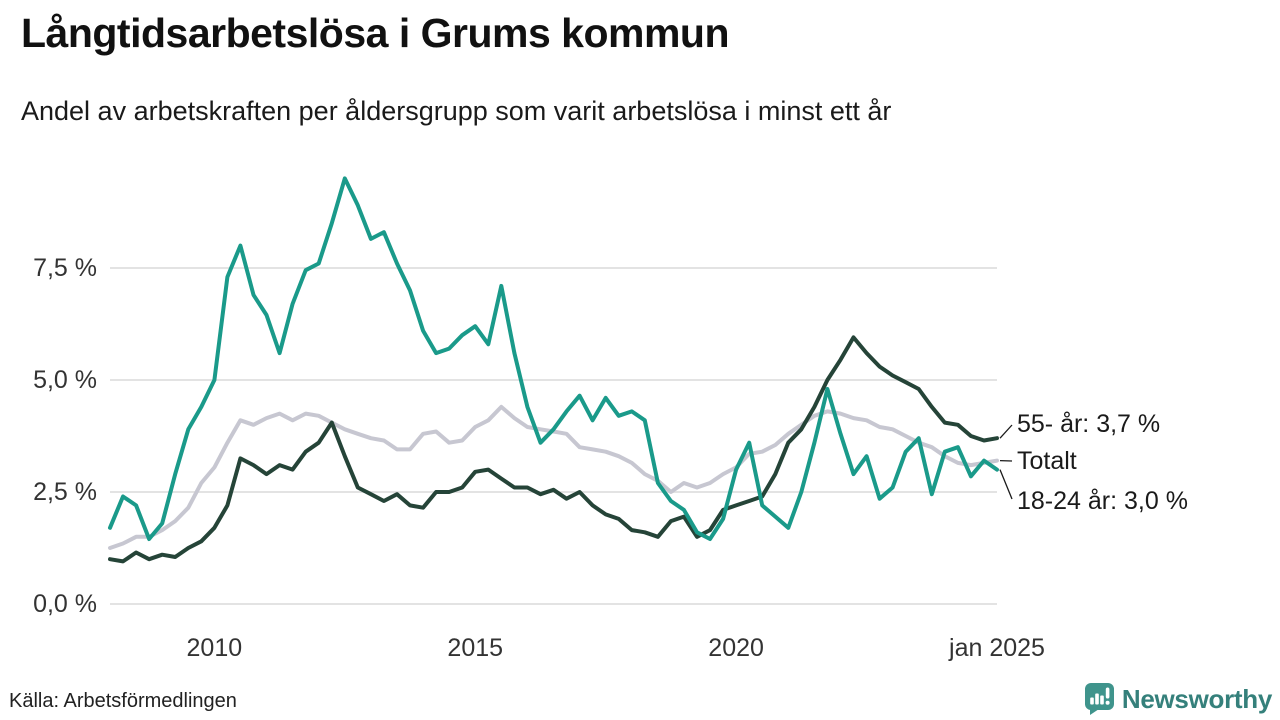  What do you see at coordinates (1196, 698) in the screenshot?
I see `newsworthy-wordmark: Newsworthy` at bounding box center [1196, 698].